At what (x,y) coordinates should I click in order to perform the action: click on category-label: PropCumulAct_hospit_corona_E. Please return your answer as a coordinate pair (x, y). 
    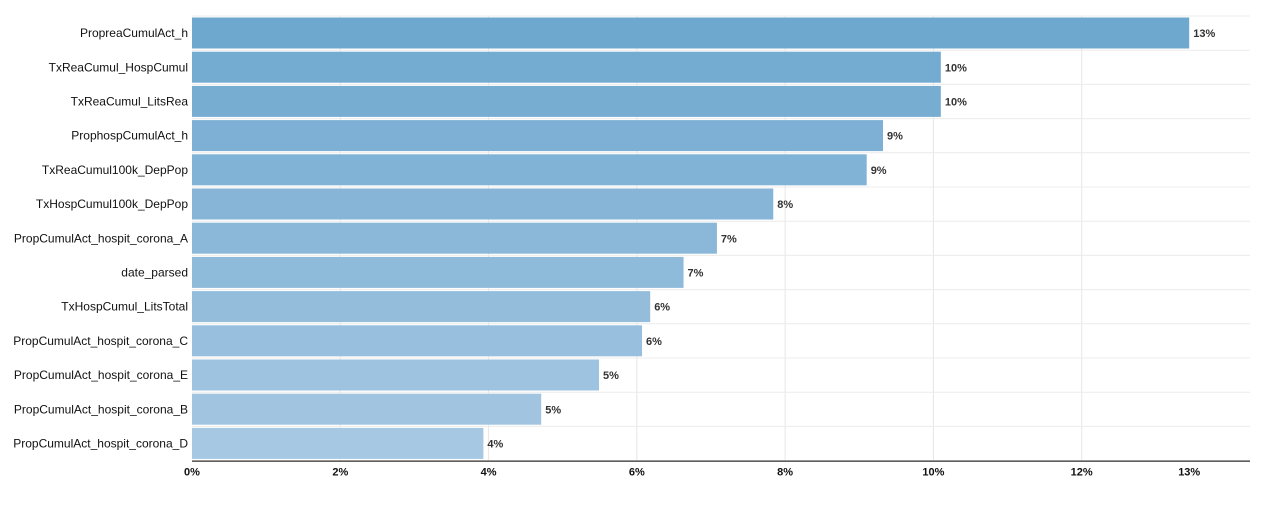
    Looking at the image, I should click on (101, 375).